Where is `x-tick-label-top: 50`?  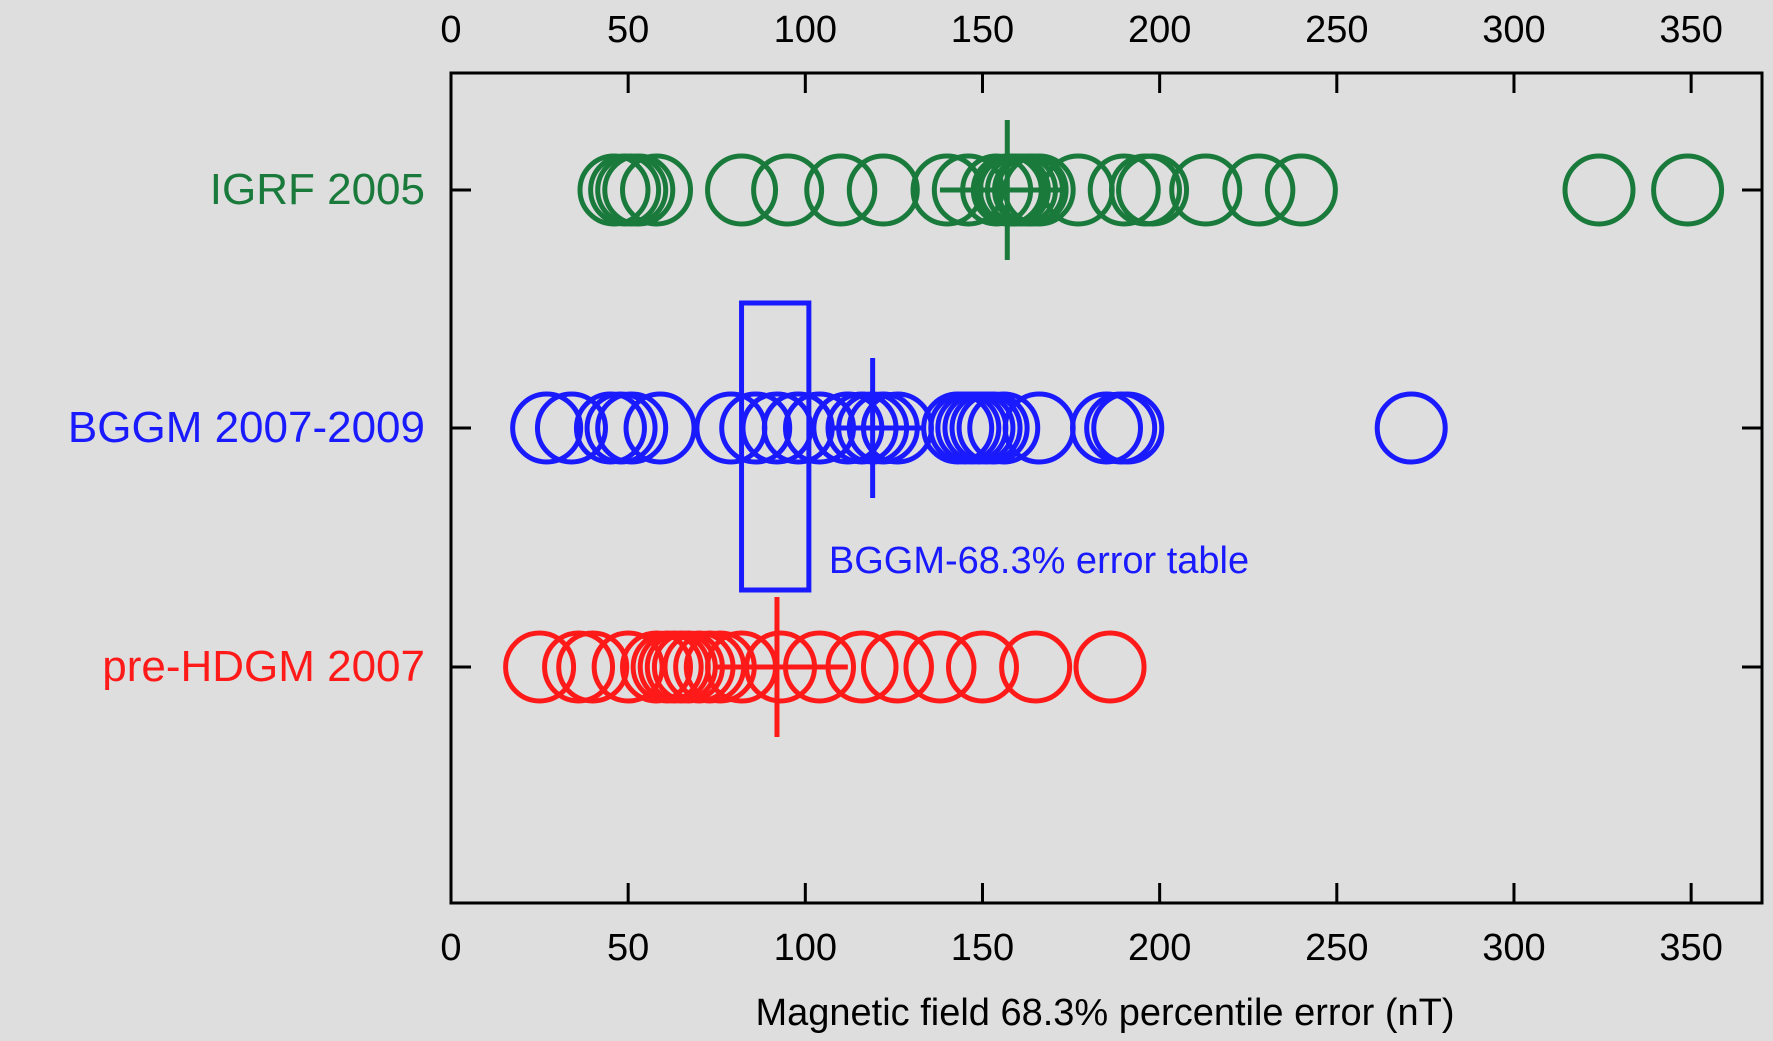 x-tick-label-top: 50 is located at coordinates (628, 30).